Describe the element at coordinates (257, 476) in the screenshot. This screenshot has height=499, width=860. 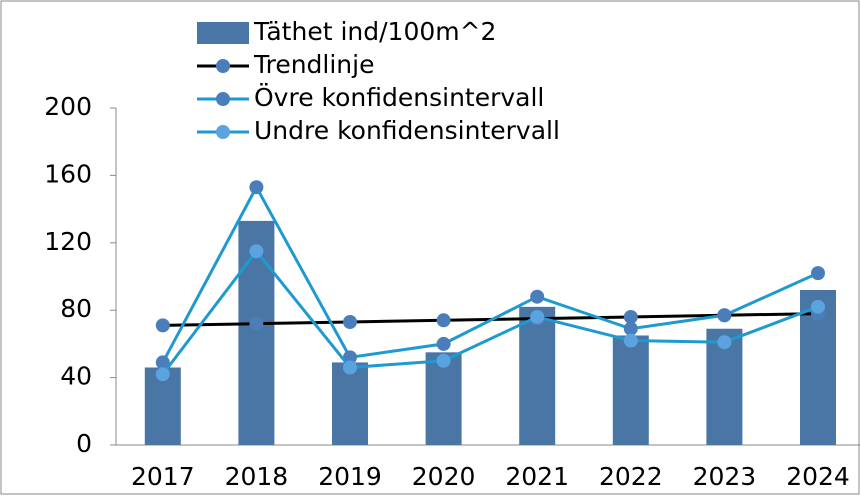
I see `x-tick-label: 2018` at that location.